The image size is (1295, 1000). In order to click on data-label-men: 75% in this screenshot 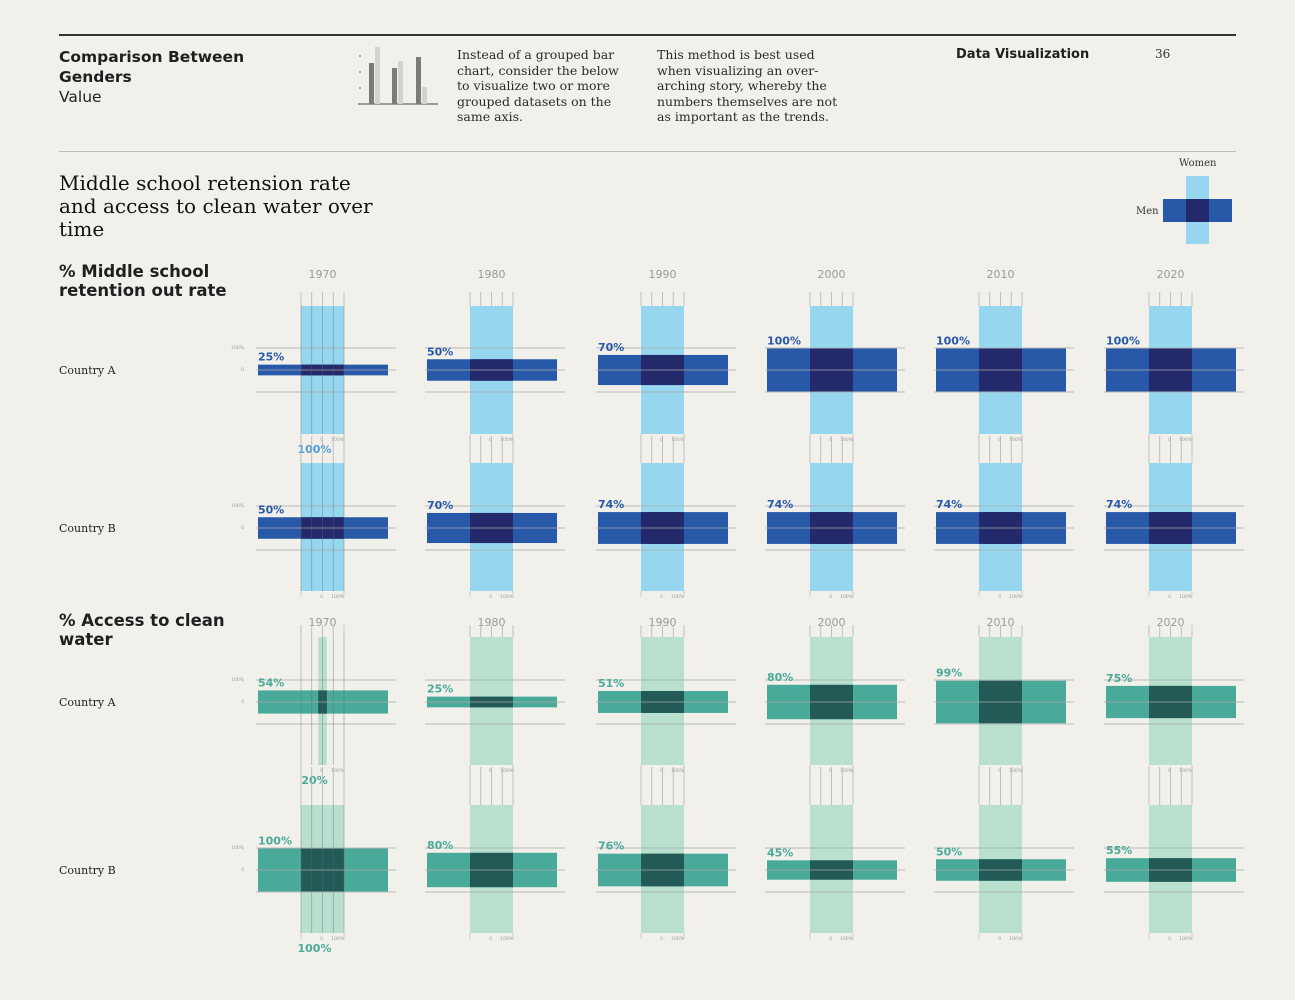, I will do `click(1119, 678)`.